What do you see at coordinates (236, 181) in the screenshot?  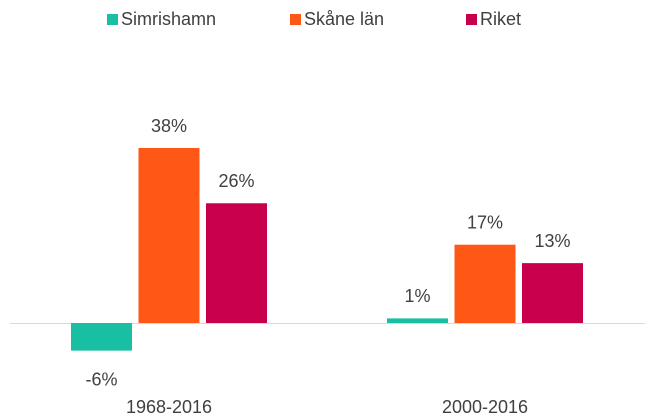 I see `data-label: 26%` at bounding box center [236, 181].